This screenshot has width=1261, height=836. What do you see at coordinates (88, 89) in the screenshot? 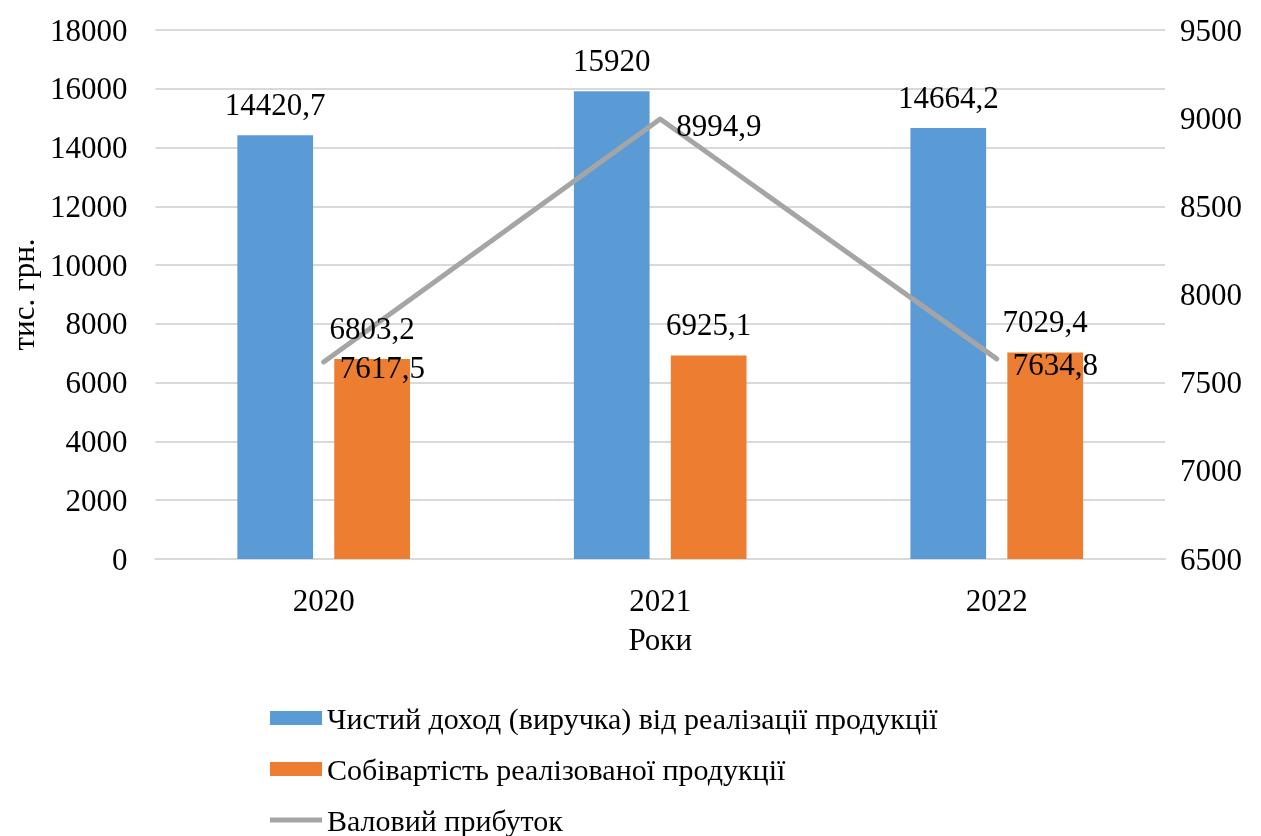
I see `y-tick-label: 16000` at bounding box center [88, 89].